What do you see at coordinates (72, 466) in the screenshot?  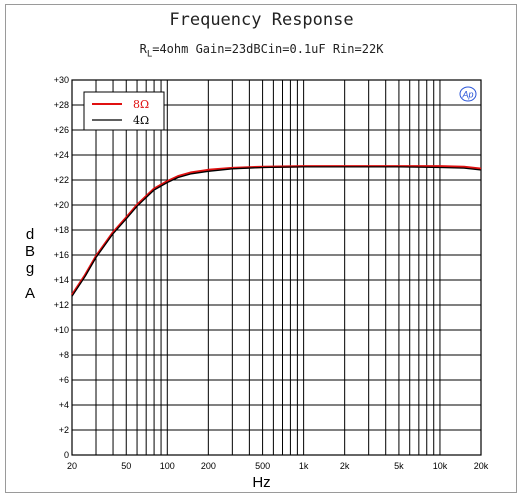 I see `x-tick-label: 20` at bounding box center [72, 466].